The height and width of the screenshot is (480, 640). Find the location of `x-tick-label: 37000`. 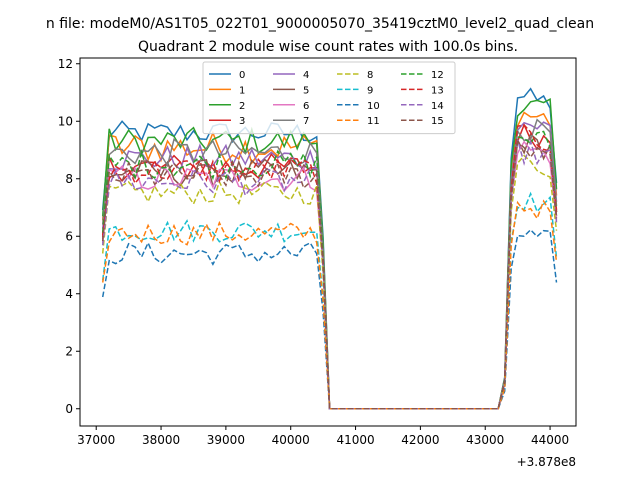

x-tick-label: 37000 is located at coordinates (96, 440).